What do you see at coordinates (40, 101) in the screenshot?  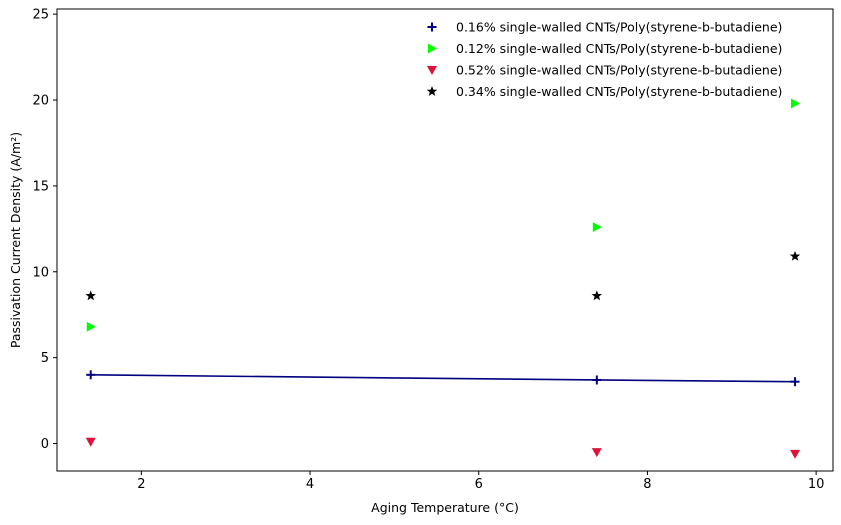 I see `y-tick-label: 20` at bounding box center [40, 101].